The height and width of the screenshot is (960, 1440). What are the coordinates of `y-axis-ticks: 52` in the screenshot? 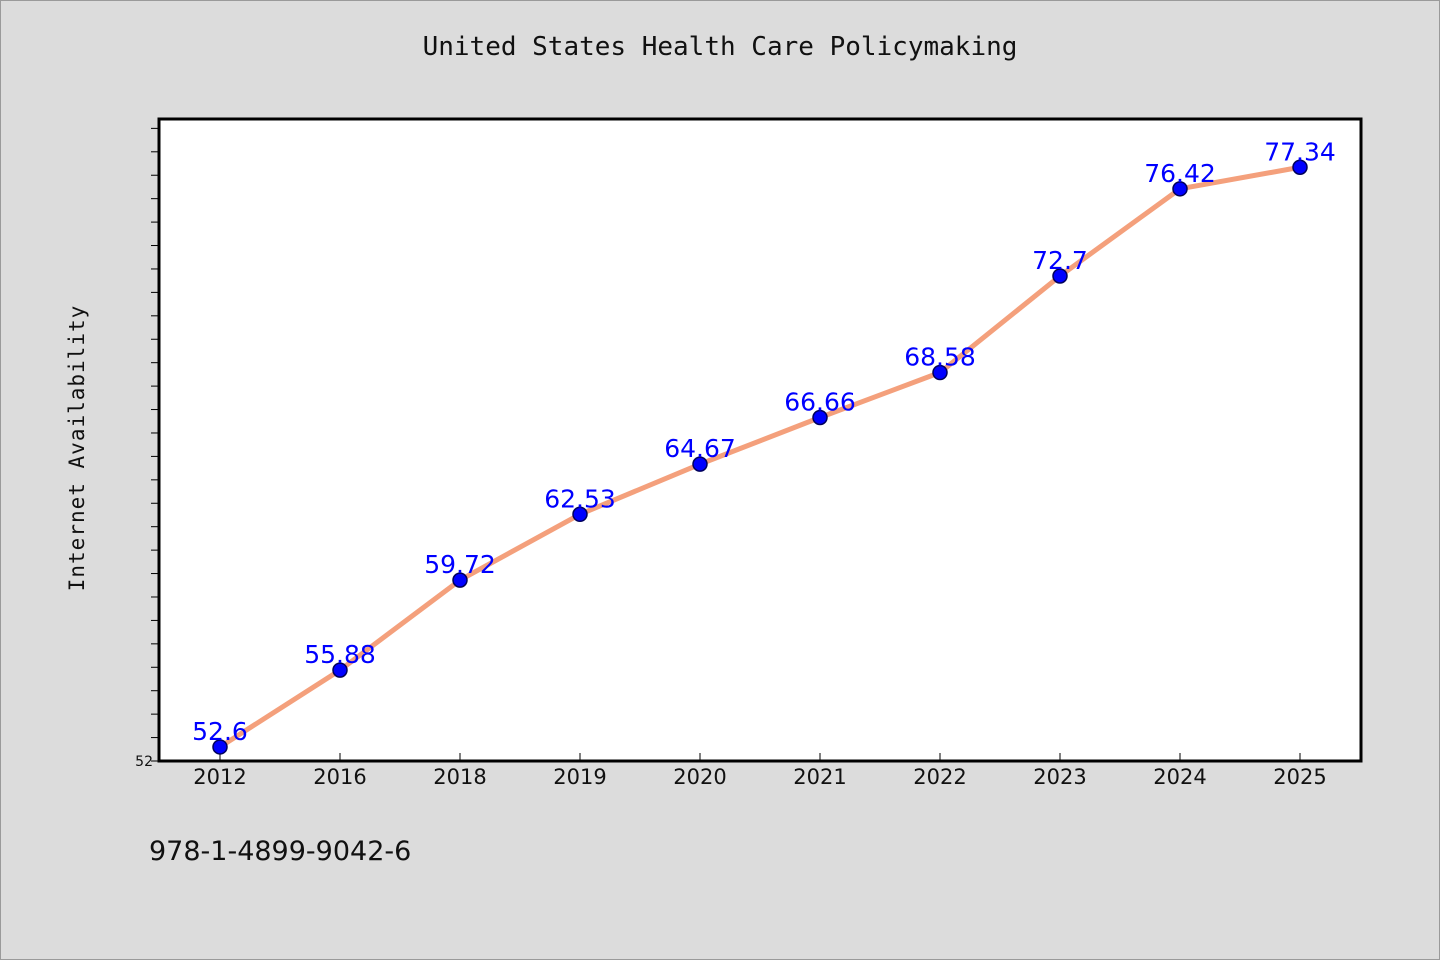 It's located at (147, 448).